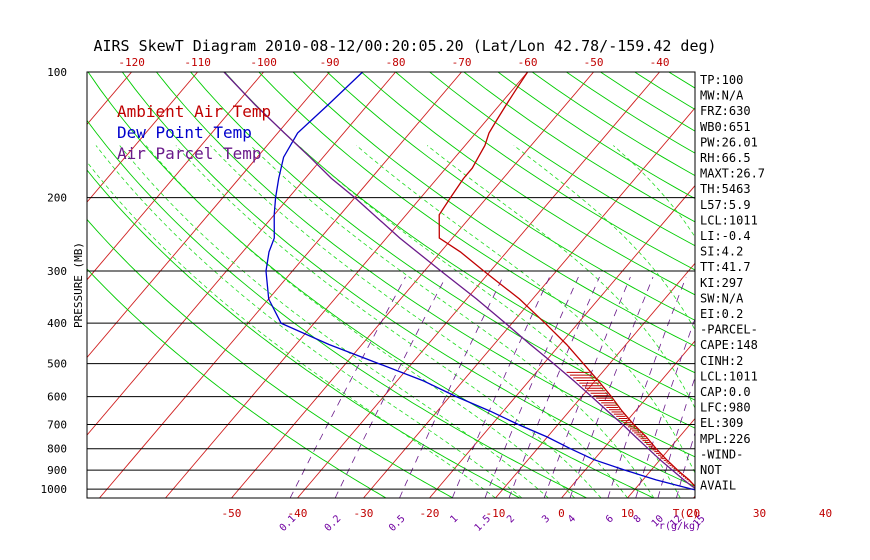 The height and width of the screenshot is (560, 870). I want to click on mixing-ratio-label: 0.2, so click(333, 523).